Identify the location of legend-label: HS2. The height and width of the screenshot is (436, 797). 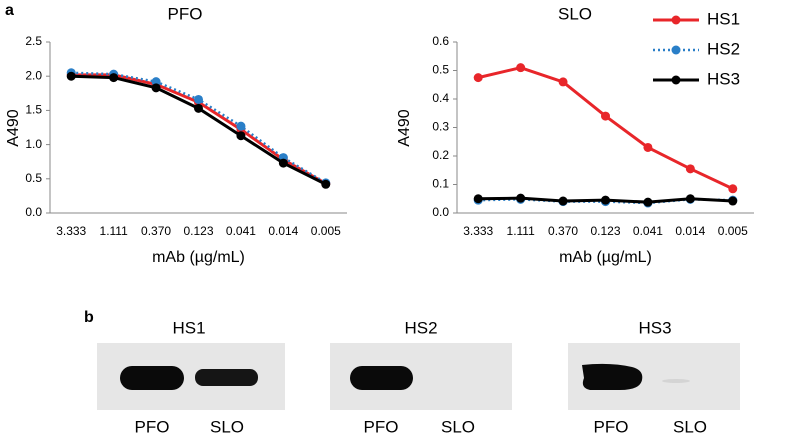
(723, 48).